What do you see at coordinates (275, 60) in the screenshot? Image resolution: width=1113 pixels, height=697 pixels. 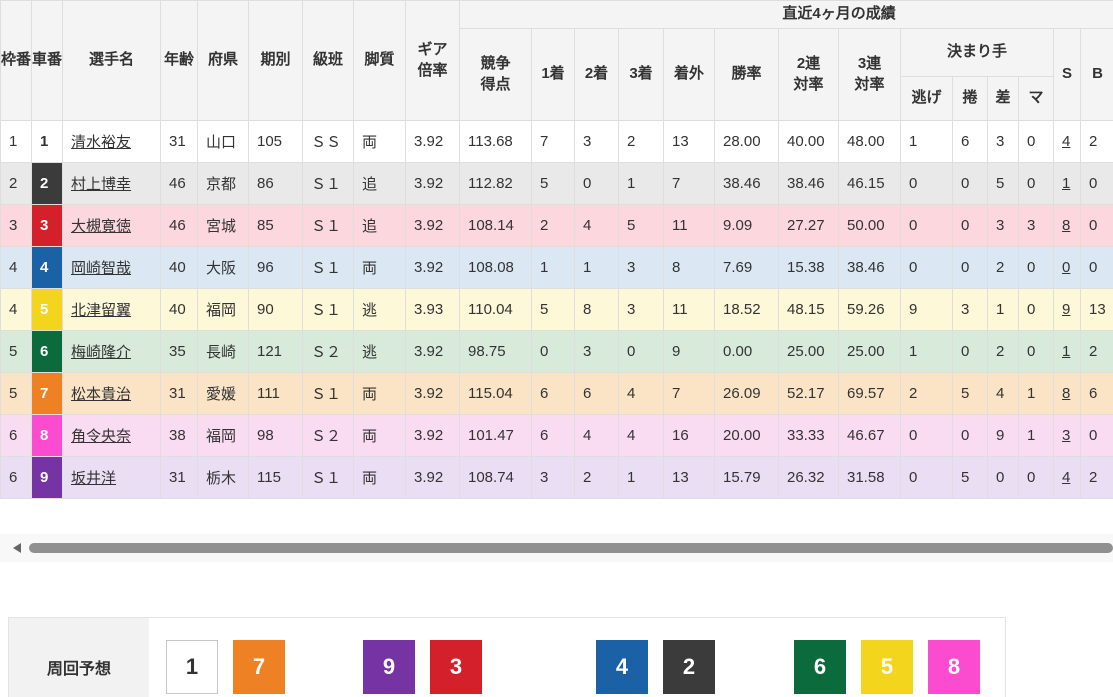 I see `col-header-period: 期別` at bounding box center [275, 60].